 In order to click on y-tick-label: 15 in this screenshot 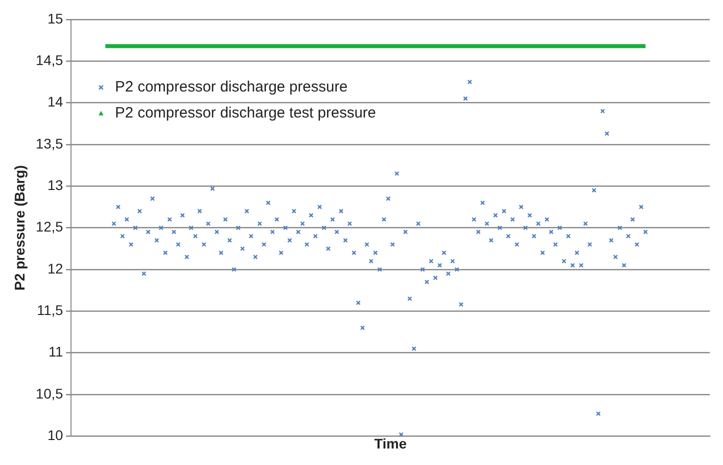, I will do `click(55, 18)`.